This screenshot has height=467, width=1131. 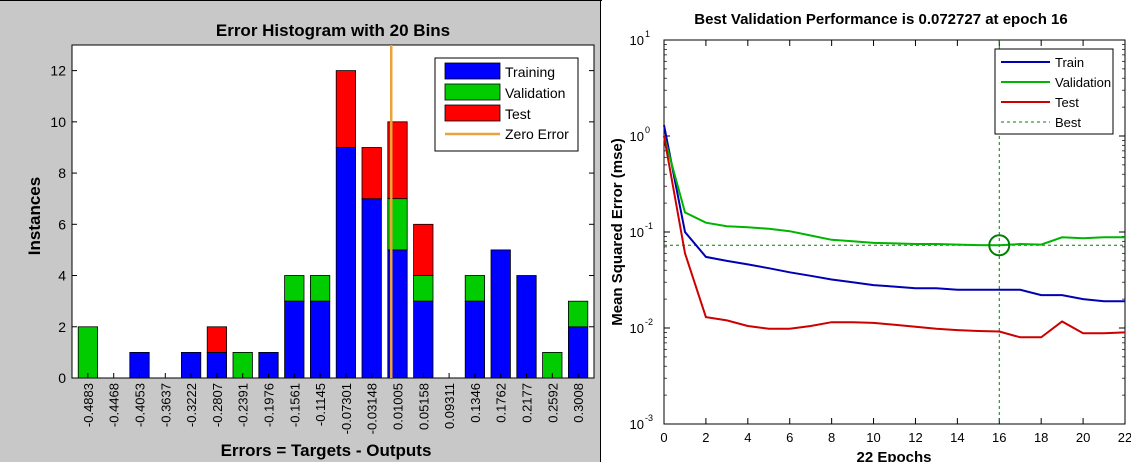 What do you see at coordinates (326, 450) in the screenshot?
I see `histogram-x-label: Errors = Targets - Outputs` at bounding box center [326, 450].